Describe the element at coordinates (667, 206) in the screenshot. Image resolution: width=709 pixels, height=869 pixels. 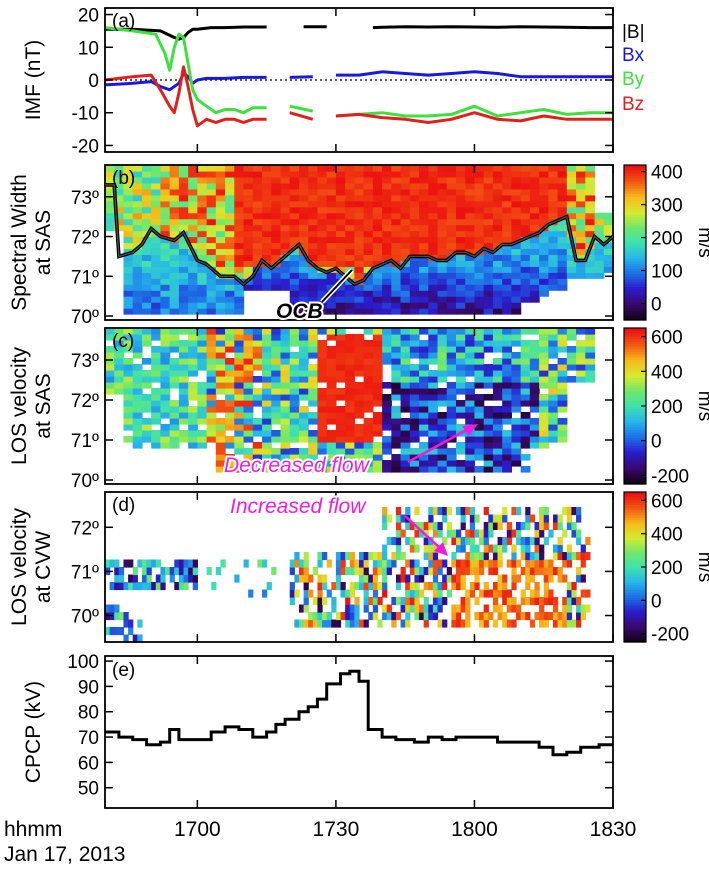
I see `colorbar-tick-label: 300` at that location.